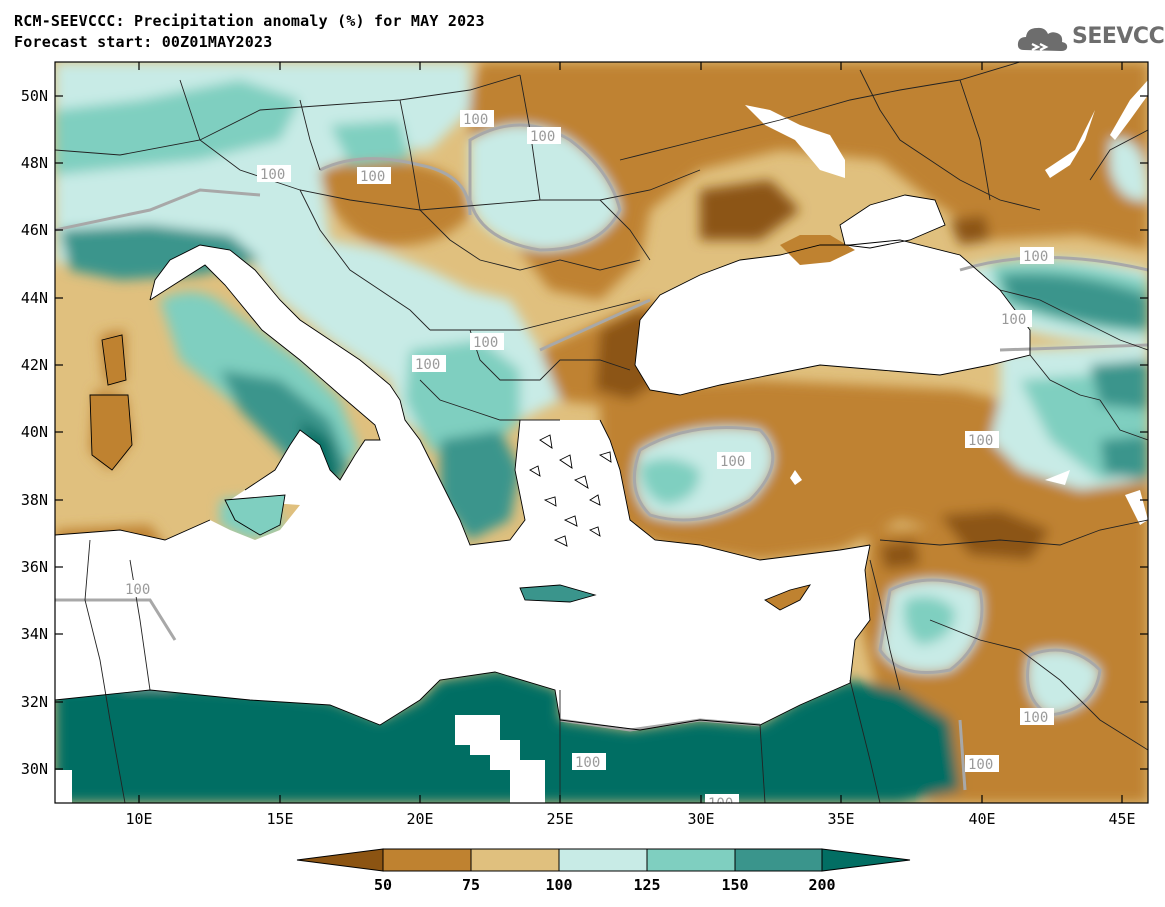 This screenshot has height=907, width=1165. Describe the element at coordinates (817, 250) in the screenshot. I see `crimea` at that location.